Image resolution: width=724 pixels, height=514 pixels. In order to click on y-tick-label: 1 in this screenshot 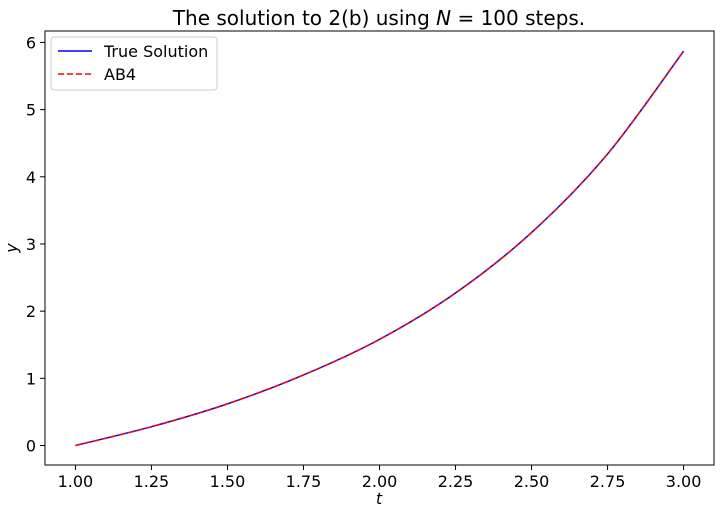, I will do `click(31, 378)`.